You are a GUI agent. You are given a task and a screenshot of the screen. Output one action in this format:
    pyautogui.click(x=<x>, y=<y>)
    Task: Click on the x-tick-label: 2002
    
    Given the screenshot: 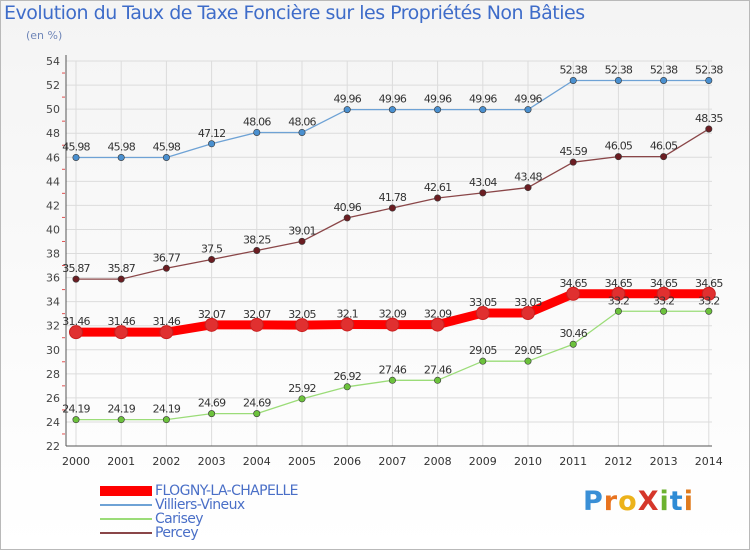 What is the action you would take?
    pyautogui.click(x=166, y=461)
    